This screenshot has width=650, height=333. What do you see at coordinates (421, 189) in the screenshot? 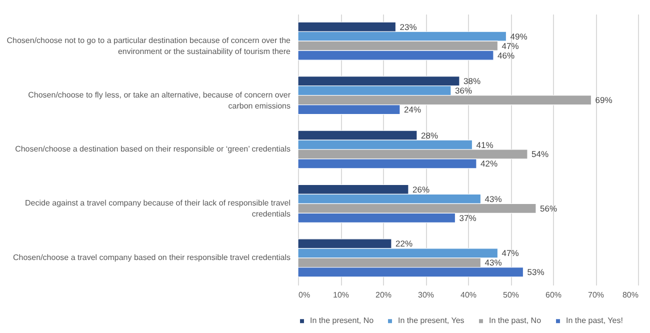
I see `data-label: 26%` at bounding box center [421, 189].